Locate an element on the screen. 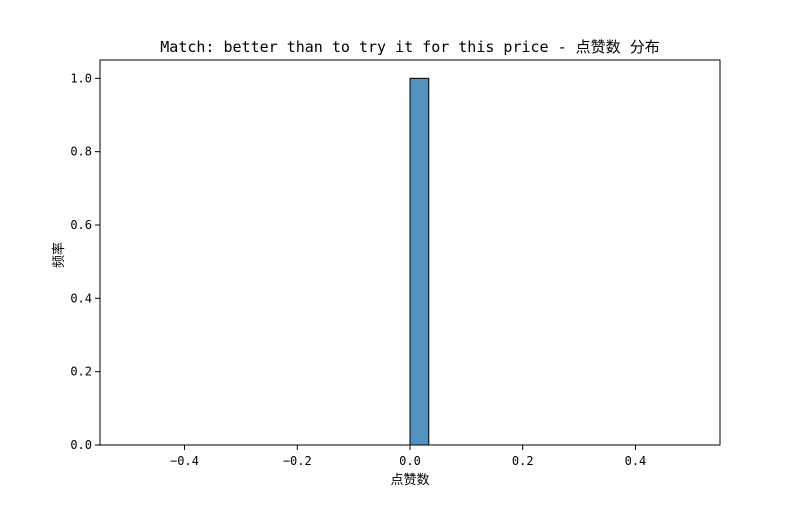  x-tick-label: 0.2 is located at coordinates (523, 461).